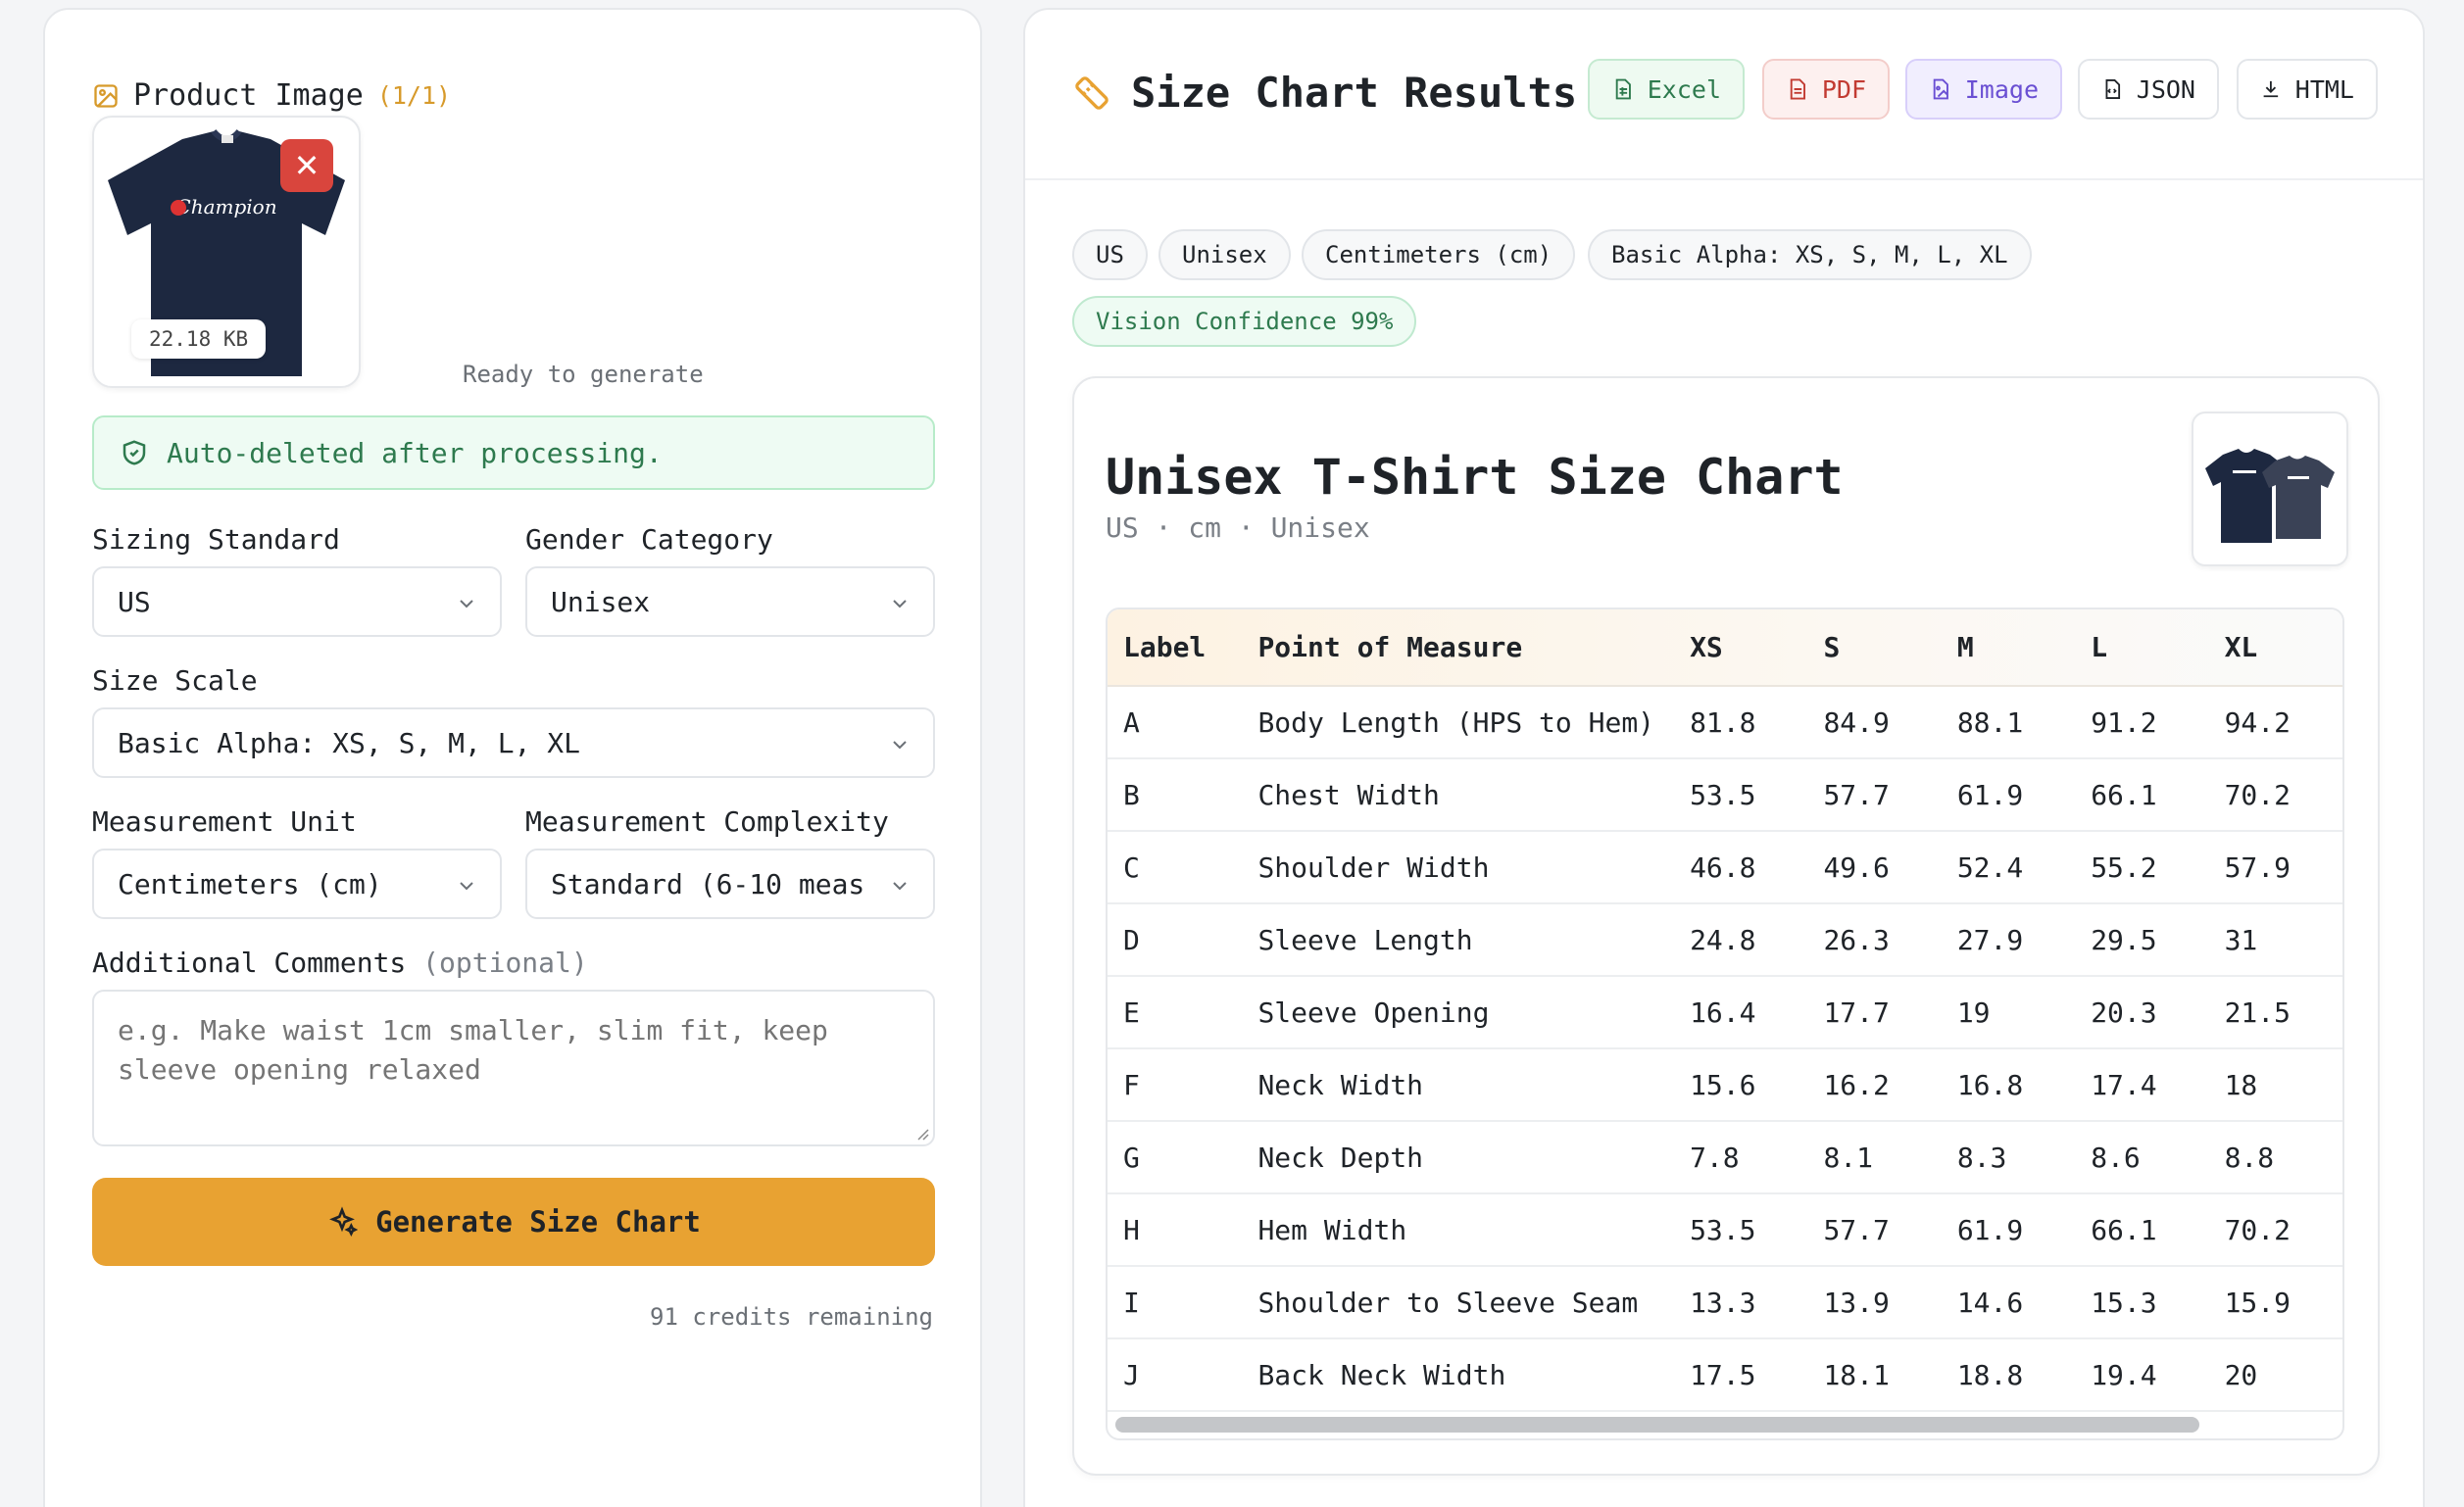 Image resolution: width=2464 pixels, height=1507 pixels. Describe the element at coordinates (707, 821) in the screenshot. I see `measurement-complexity-label: Measurement Complexity` at that location.